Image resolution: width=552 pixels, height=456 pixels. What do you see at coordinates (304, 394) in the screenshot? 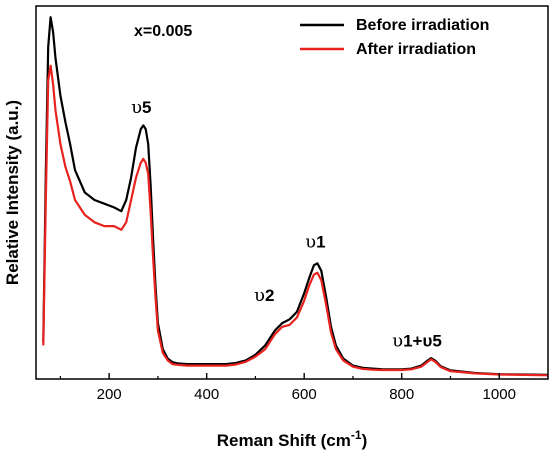
I see `x-tick-label: 600` at bounding box center [304, 394].